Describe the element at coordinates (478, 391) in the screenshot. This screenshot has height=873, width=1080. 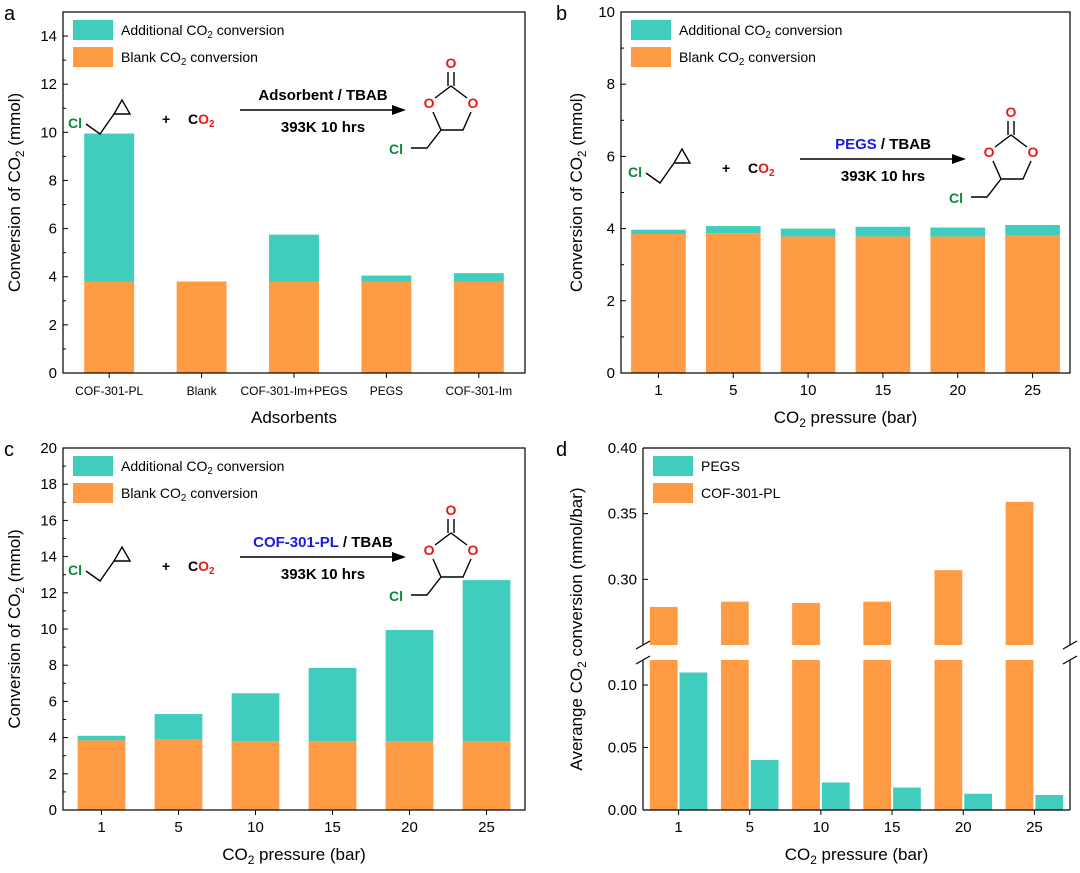
I see `xtick-label: COF-301-Im` at that location.